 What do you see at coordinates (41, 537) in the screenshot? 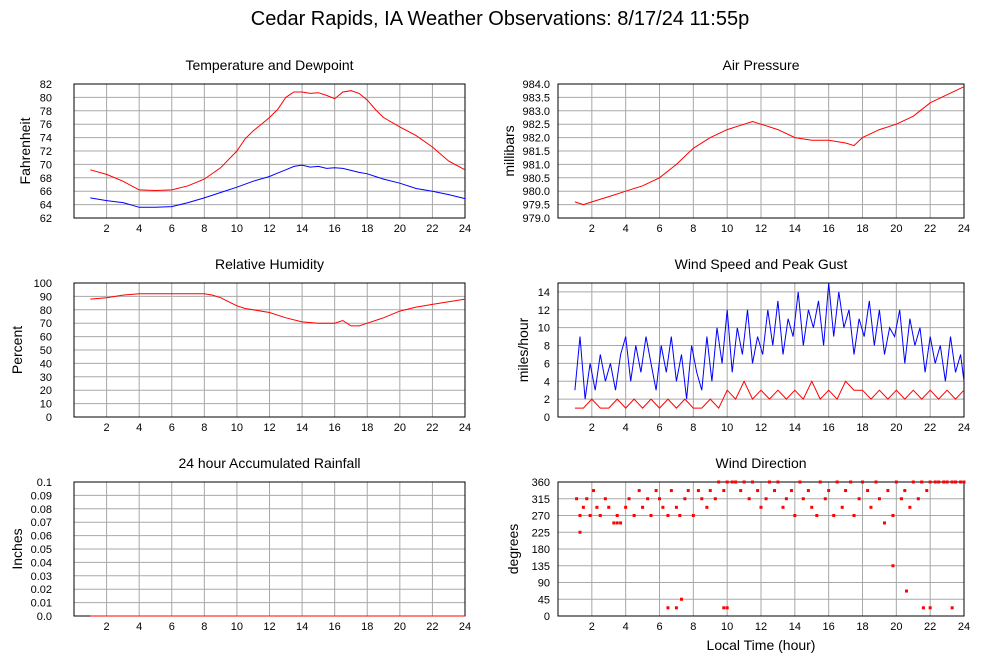
I see `y-tick-label: 0.06` at bounding box center [41, 537].